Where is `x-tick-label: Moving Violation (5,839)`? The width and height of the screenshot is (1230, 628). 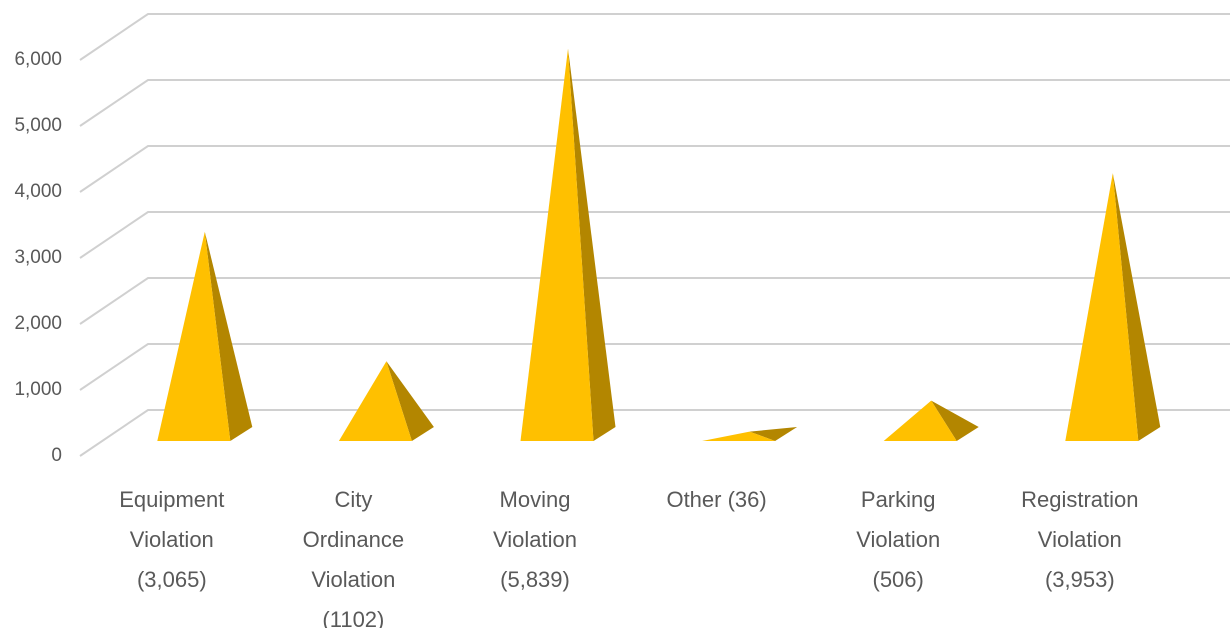 x-tick-label: Moving Violation (5,839) is located at coordinates (535, 539).